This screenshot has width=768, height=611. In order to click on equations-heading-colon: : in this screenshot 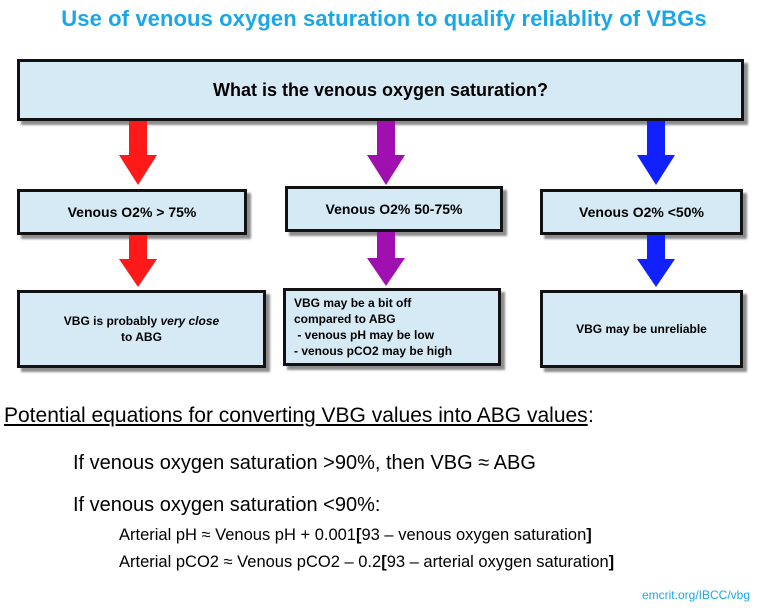, I will do `click(591, 415)`.